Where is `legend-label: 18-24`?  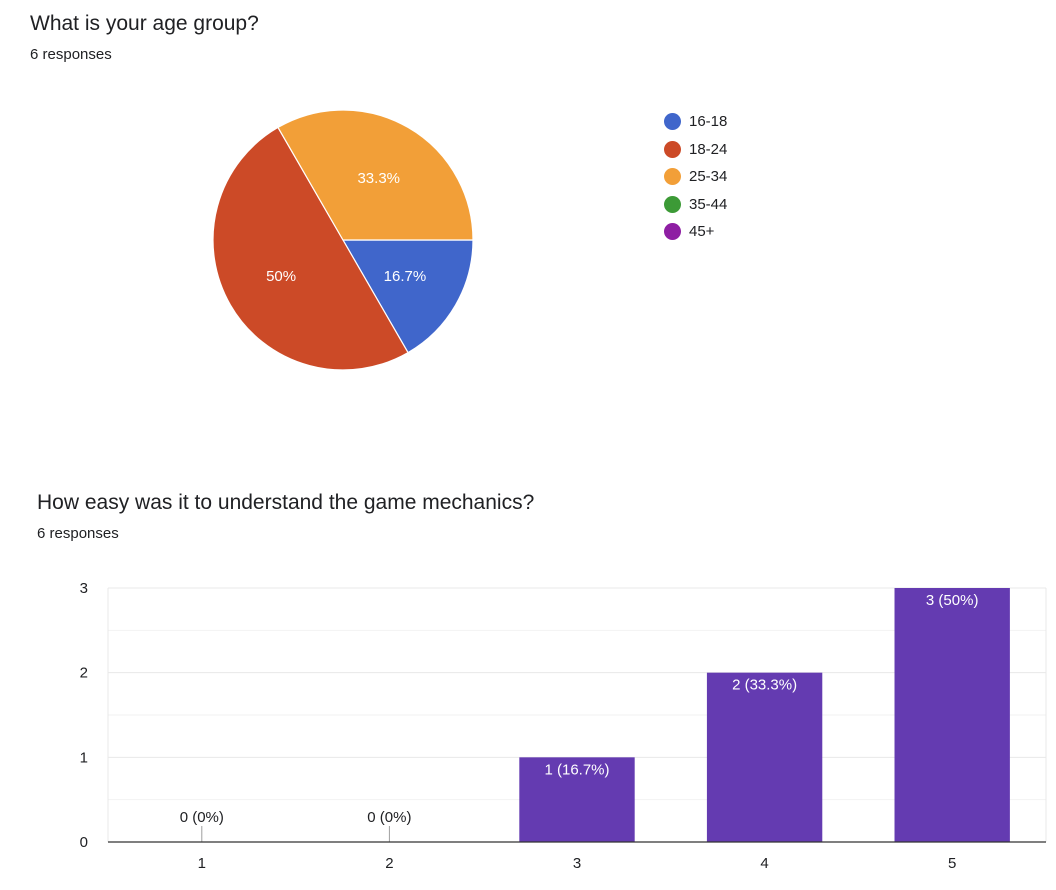
legend-label: 18-24 is located at coordinates (708, 149).